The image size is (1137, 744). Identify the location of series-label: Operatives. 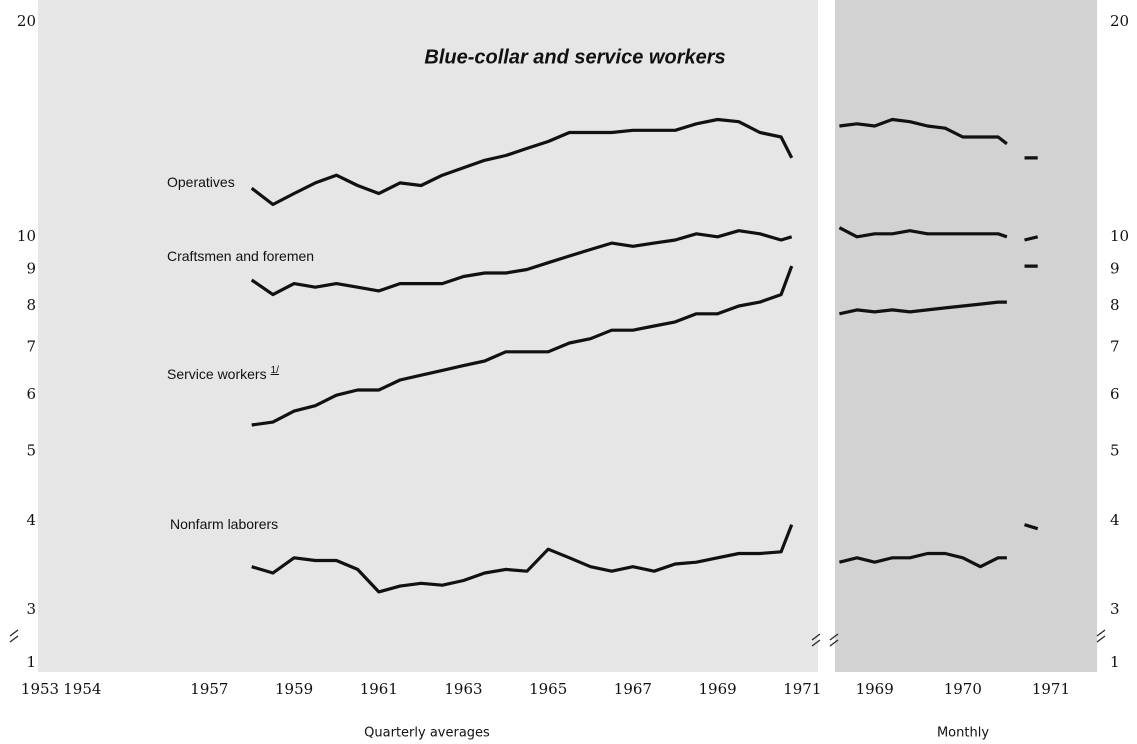
(201, 182).